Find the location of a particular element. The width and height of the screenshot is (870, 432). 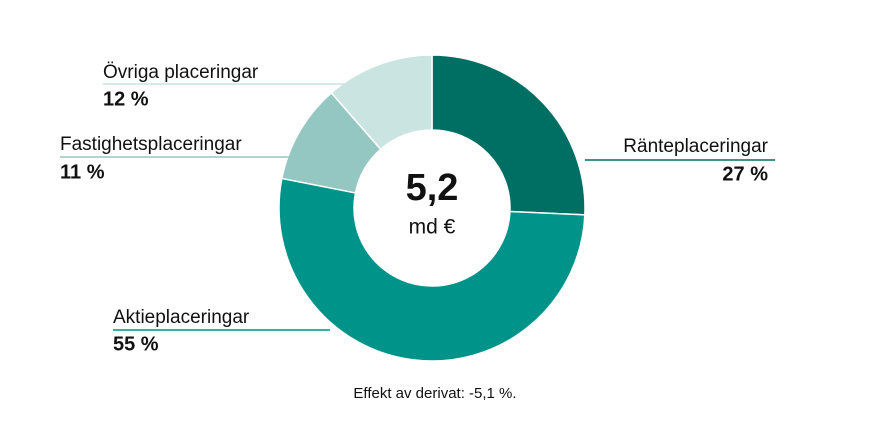

slice-value: 55 % is located at coordinates (136, 344).